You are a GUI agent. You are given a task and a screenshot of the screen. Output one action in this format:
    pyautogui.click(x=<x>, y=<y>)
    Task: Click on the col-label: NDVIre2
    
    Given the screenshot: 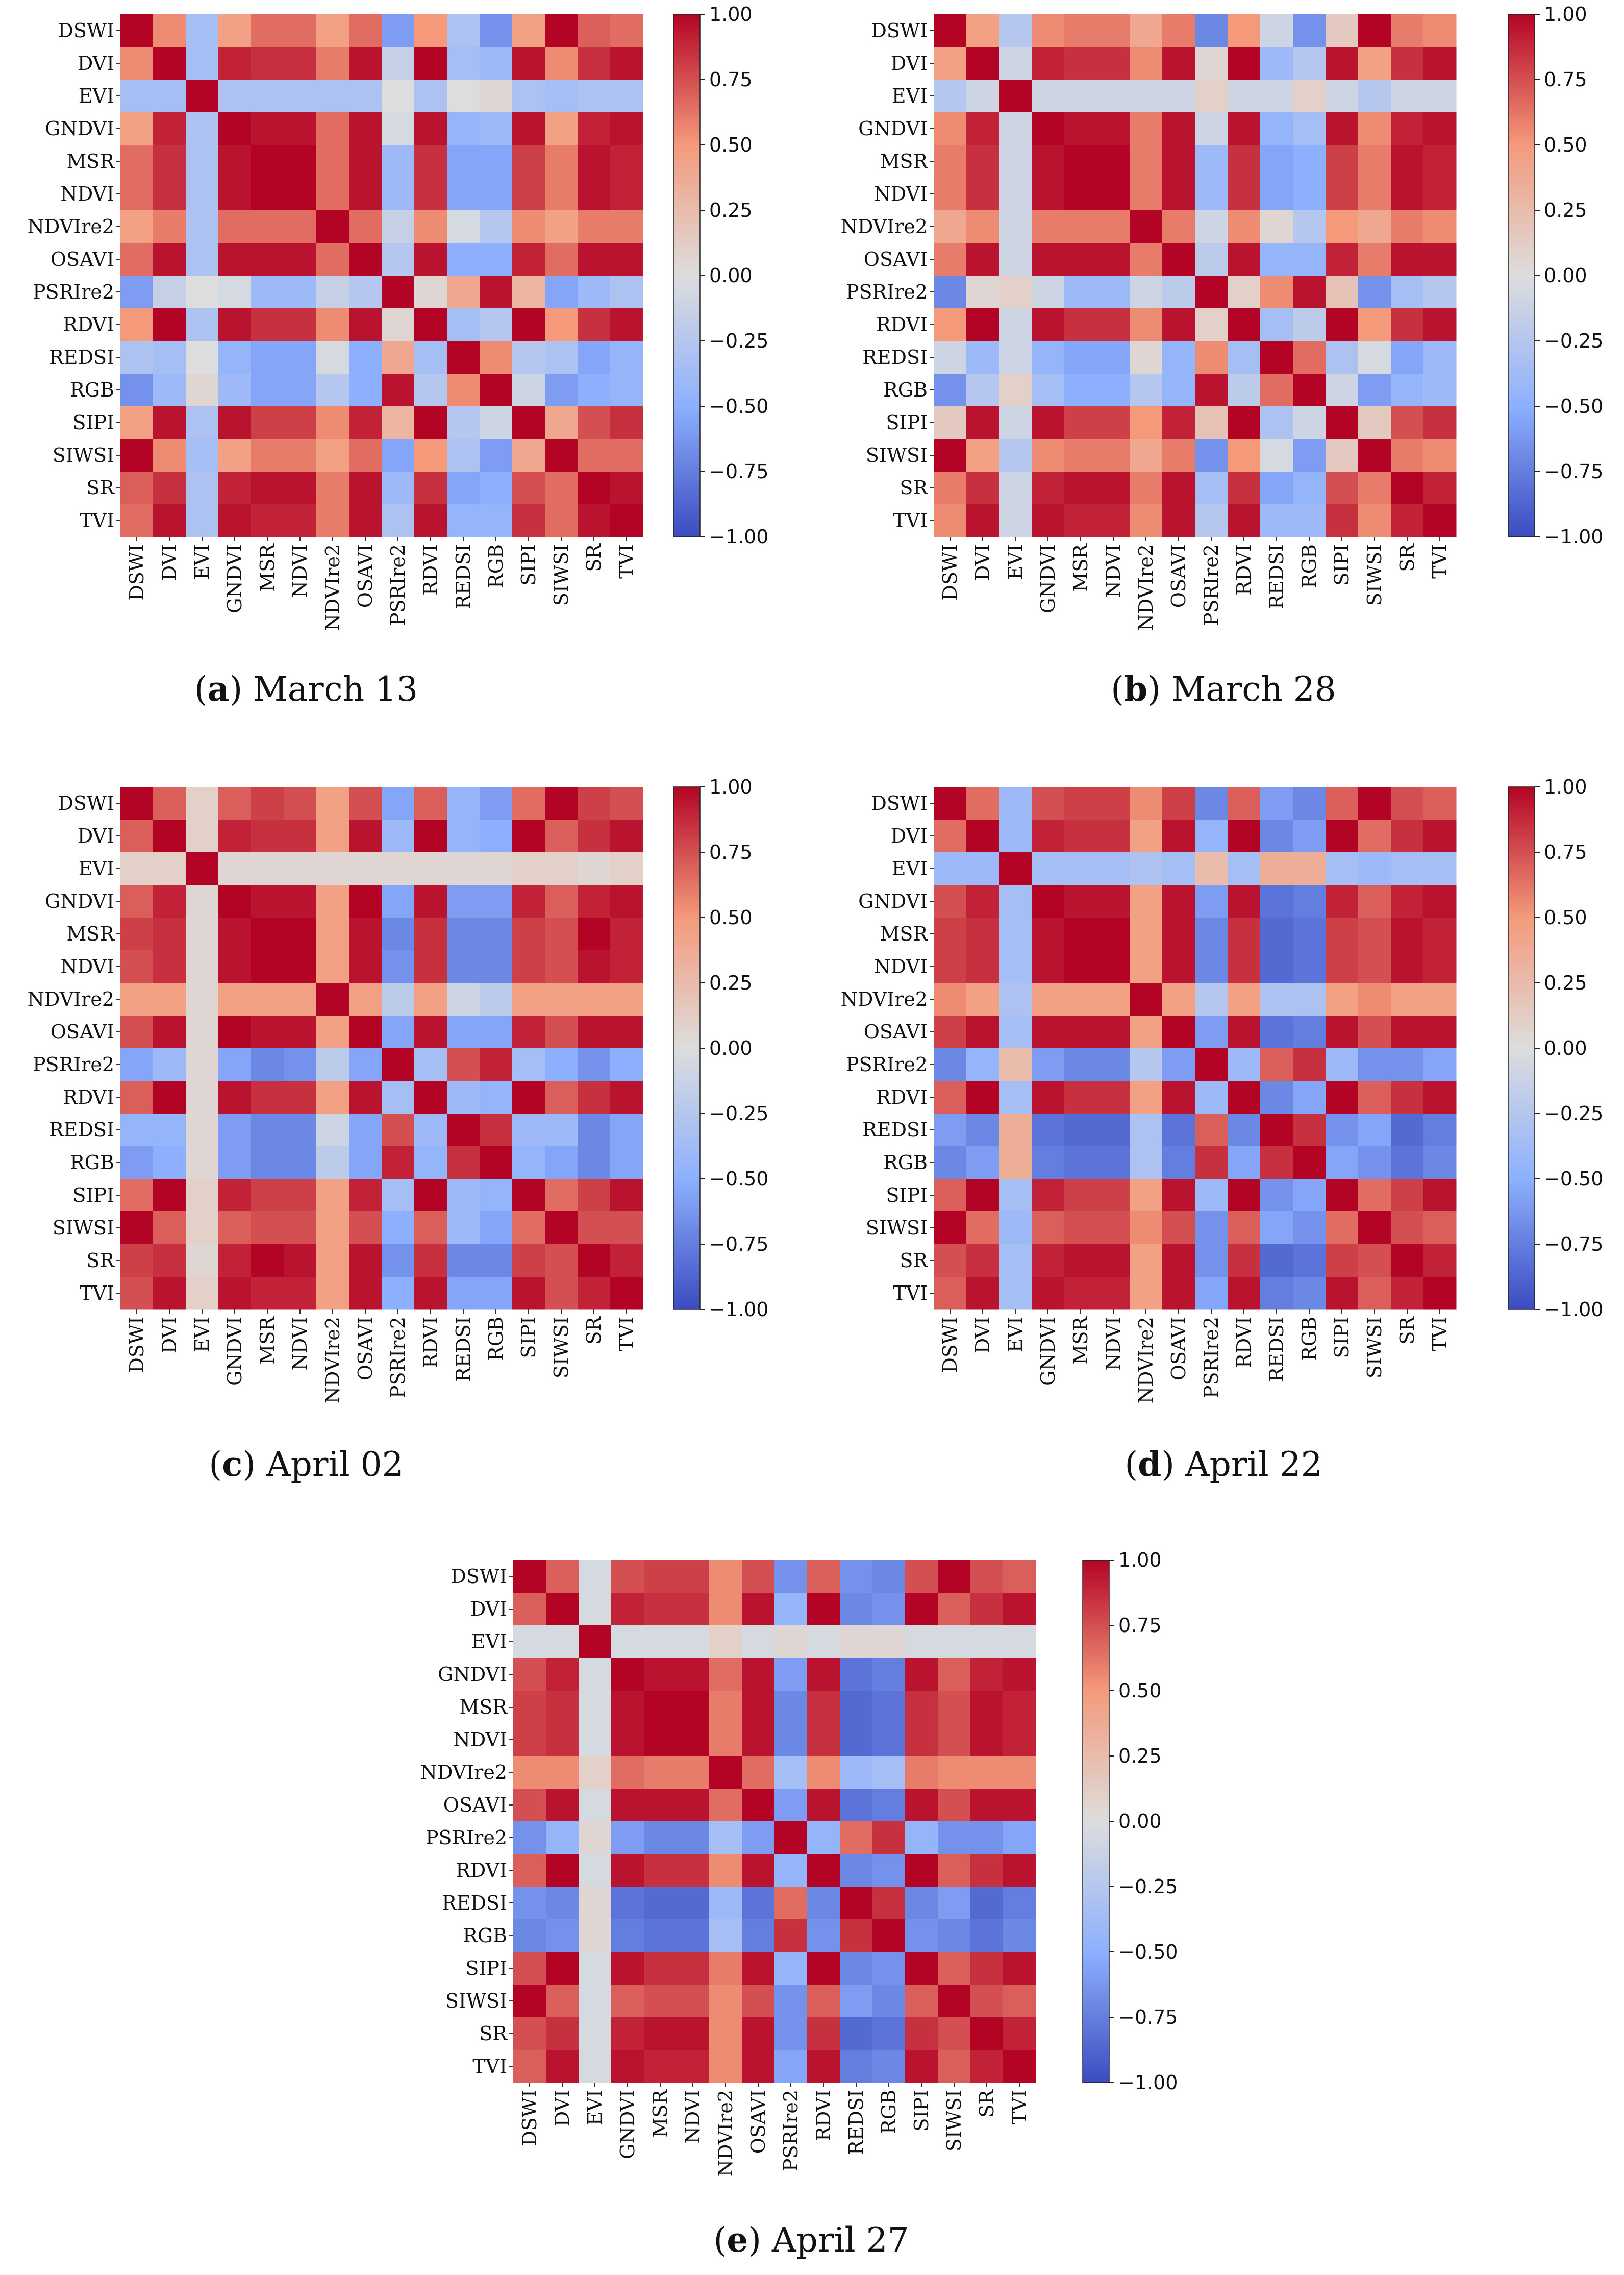 What is the action you would take?
    pyautogui.click(x=1146, y=587)
    